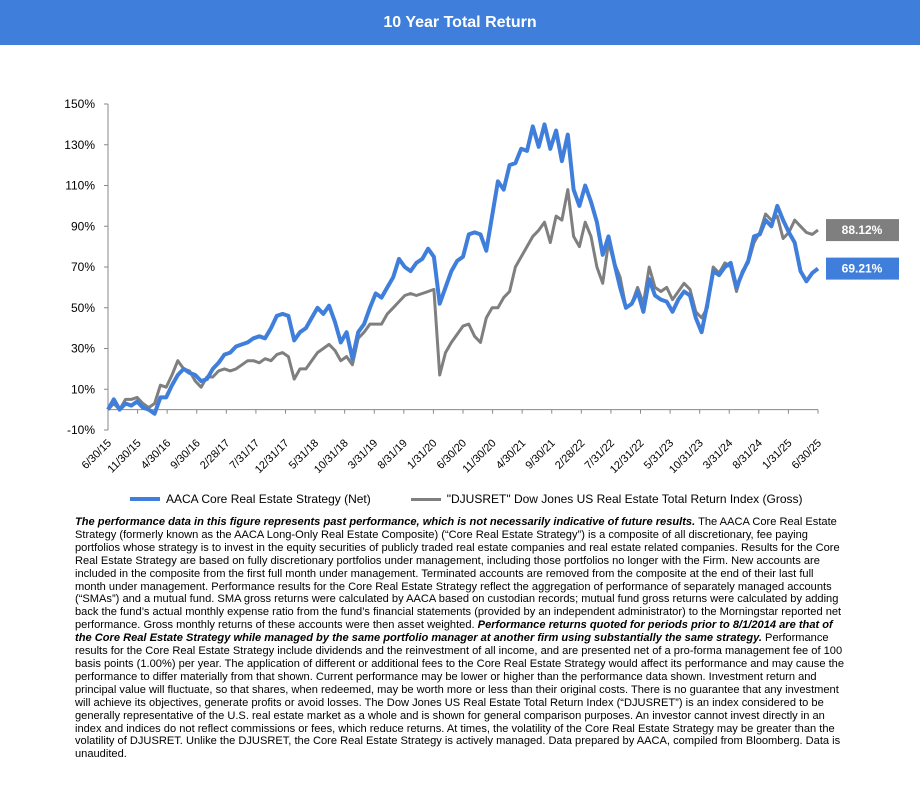 The height and width of the screenshot is (812, 920). I want to click on x-tick-label: 1/31/25, so click(777, 454).